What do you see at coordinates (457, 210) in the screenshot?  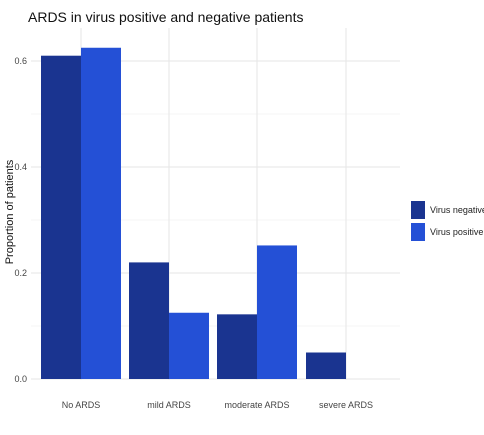 I see `legend-label: Virus negative` at bounding box center [457, 210].